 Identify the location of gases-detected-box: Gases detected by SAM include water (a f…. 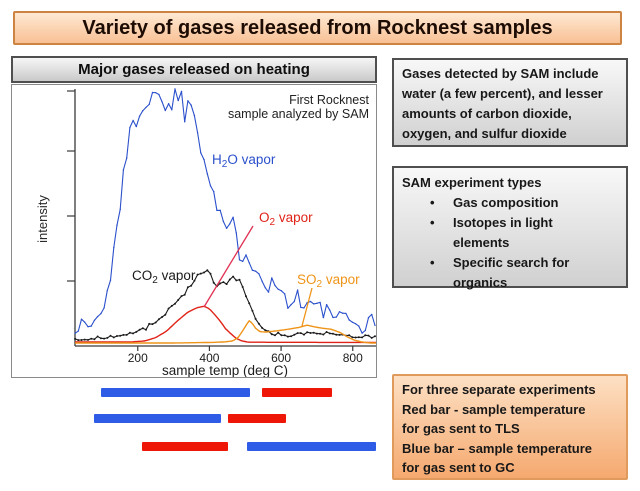
(510, 102).